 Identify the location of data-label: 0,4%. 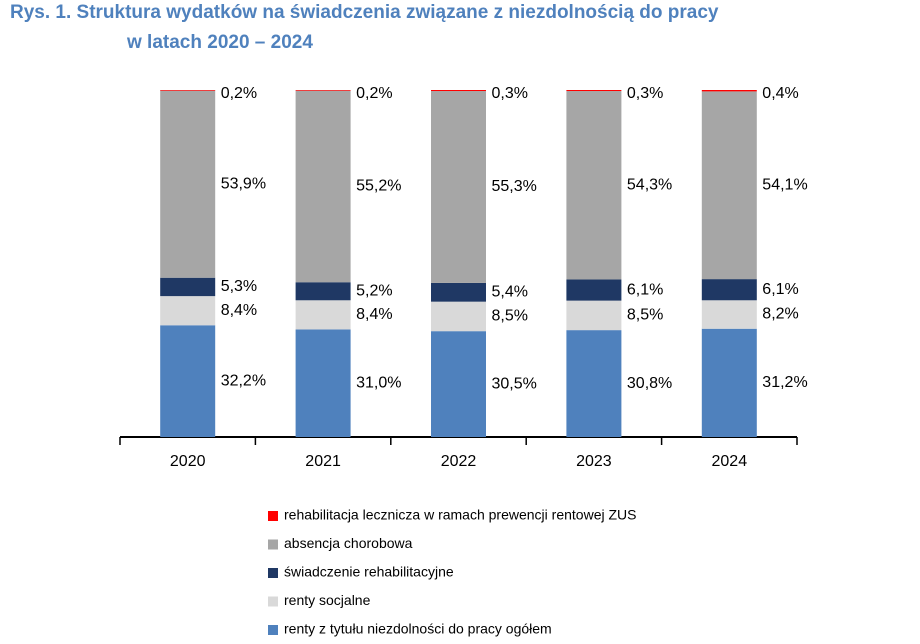
(780, 93).